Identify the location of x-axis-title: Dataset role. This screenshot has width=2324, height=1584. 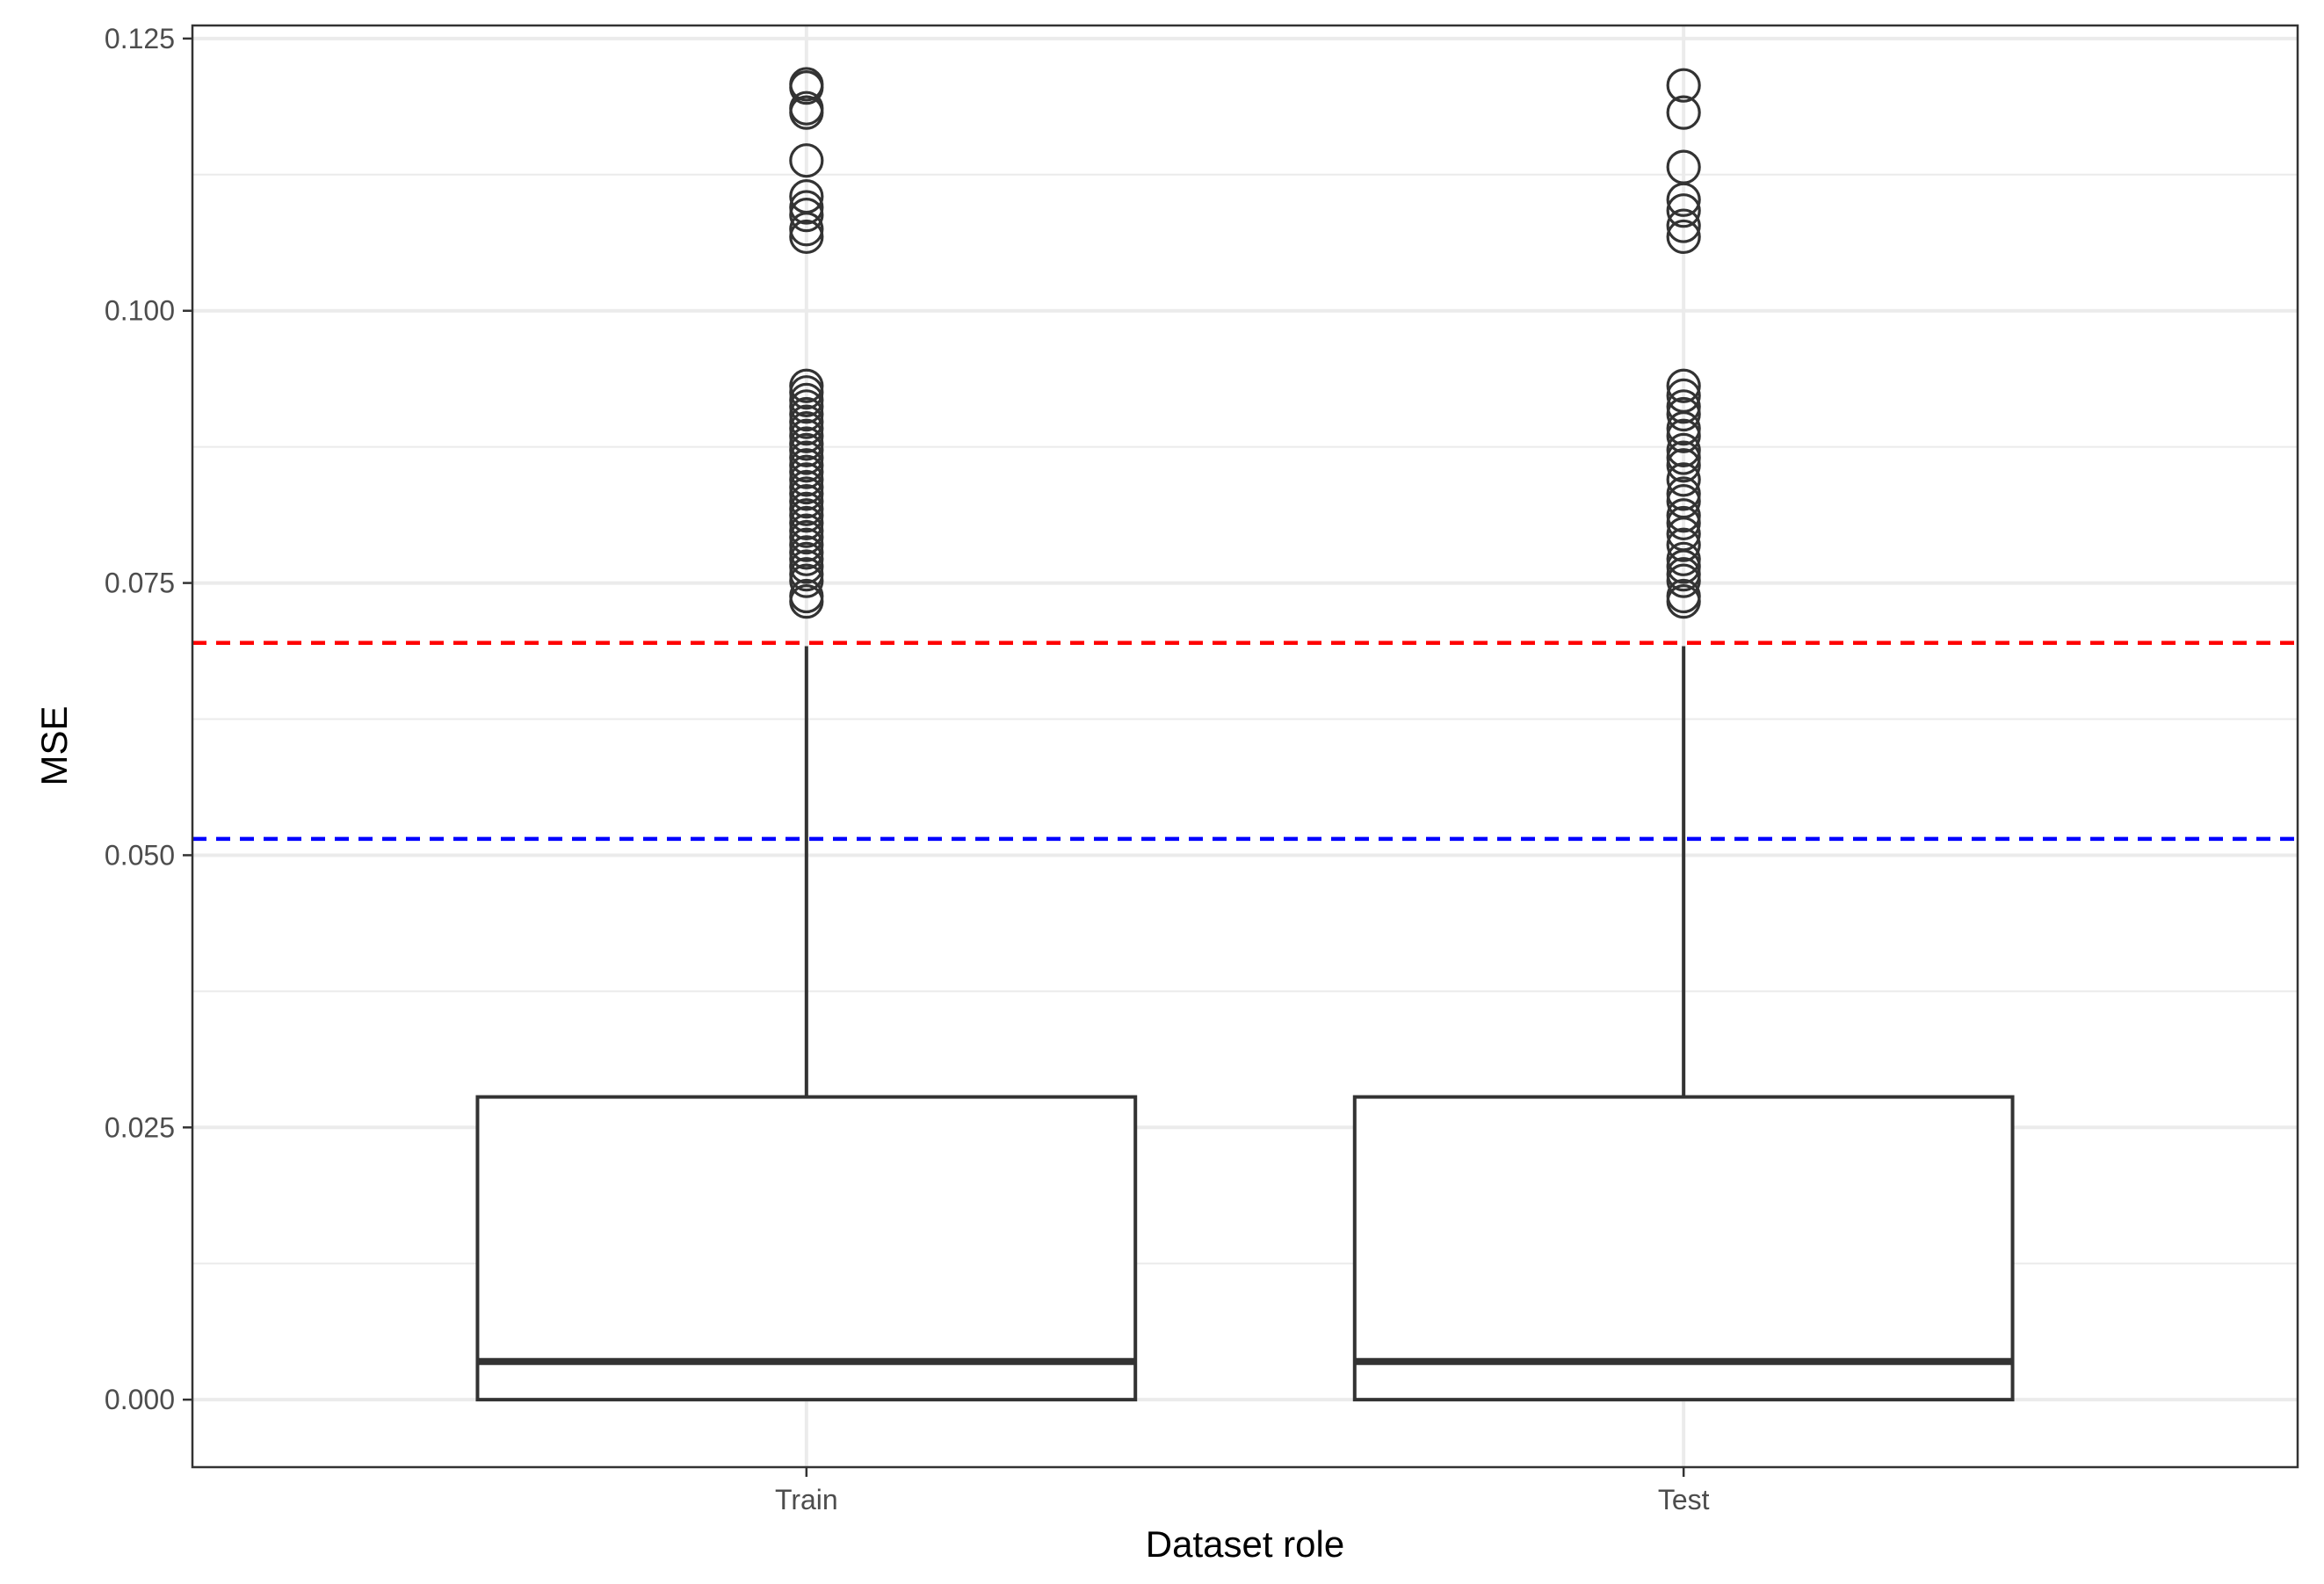
(1245, 1544).